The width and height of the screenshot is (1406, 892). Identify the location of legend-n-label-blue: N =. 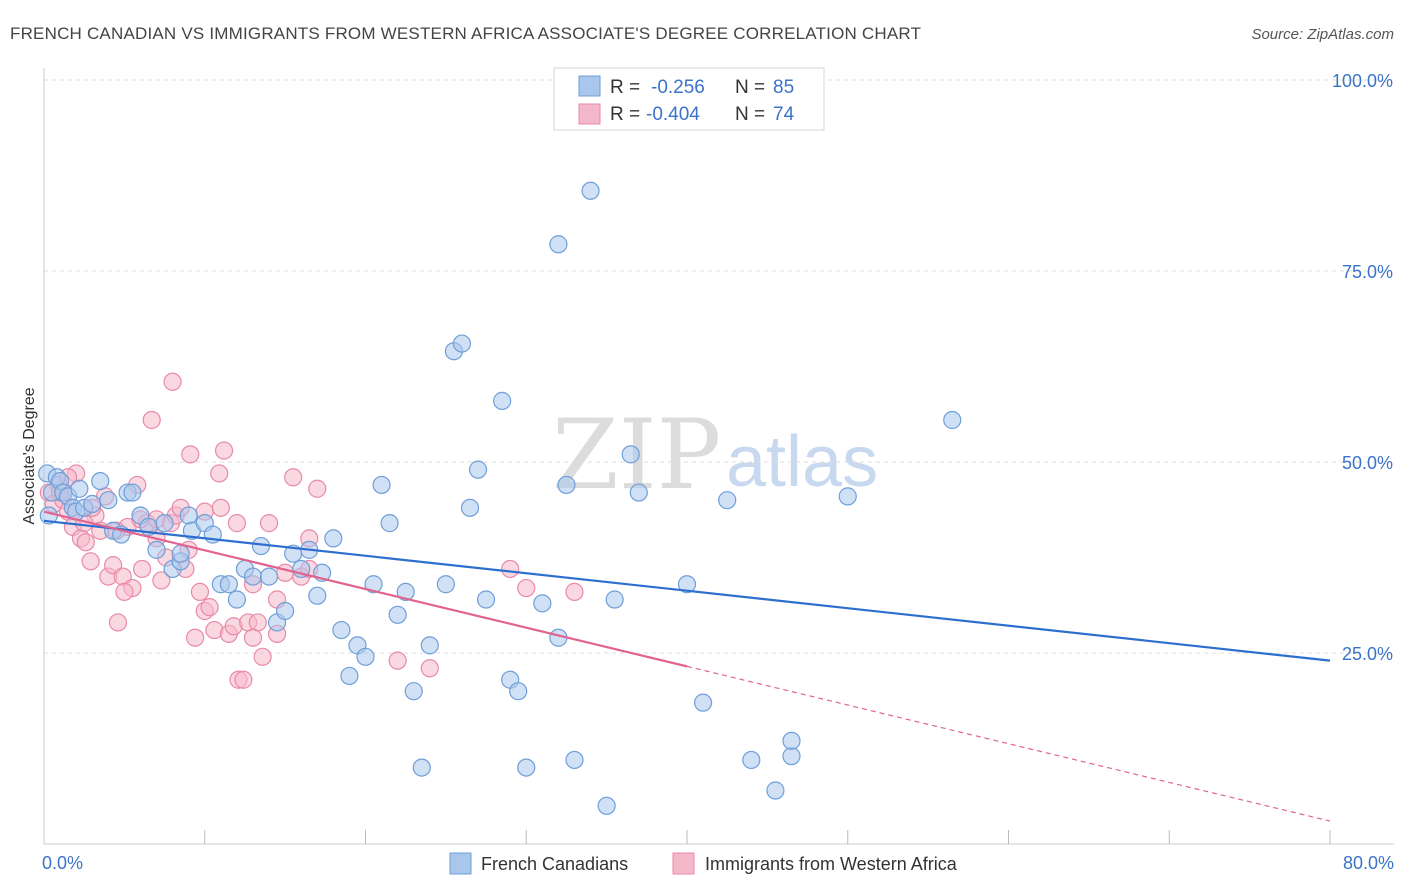
(750, 87).